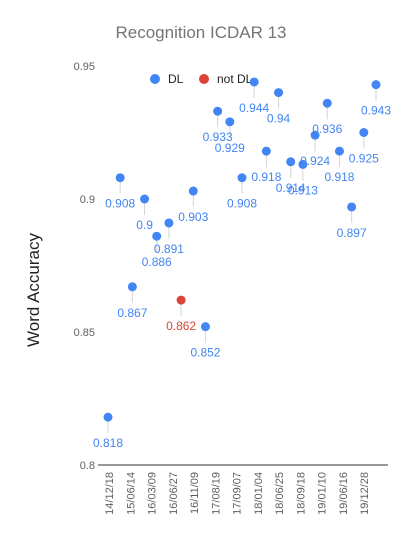  Describe the element at coordinates (301, 493) in the screenshot. I see `x-tick-label: 18/09/18` at that location.